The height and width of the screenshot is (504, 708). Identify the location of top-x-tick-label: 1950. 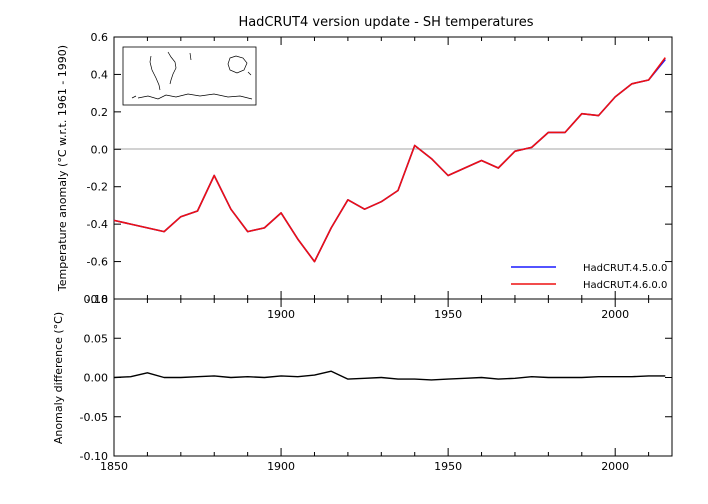
(448, 314).